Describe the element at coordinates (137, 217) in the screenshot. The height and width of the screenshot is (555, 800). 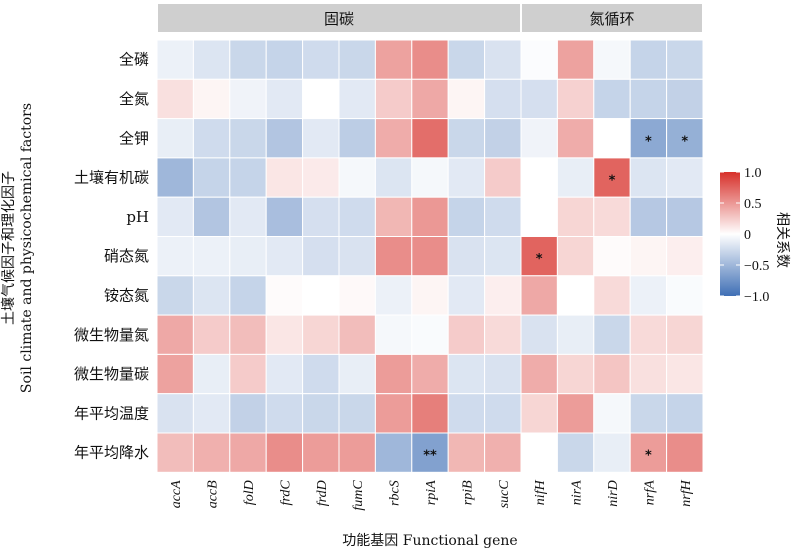
I see `y-tick-label: pH` at that location.